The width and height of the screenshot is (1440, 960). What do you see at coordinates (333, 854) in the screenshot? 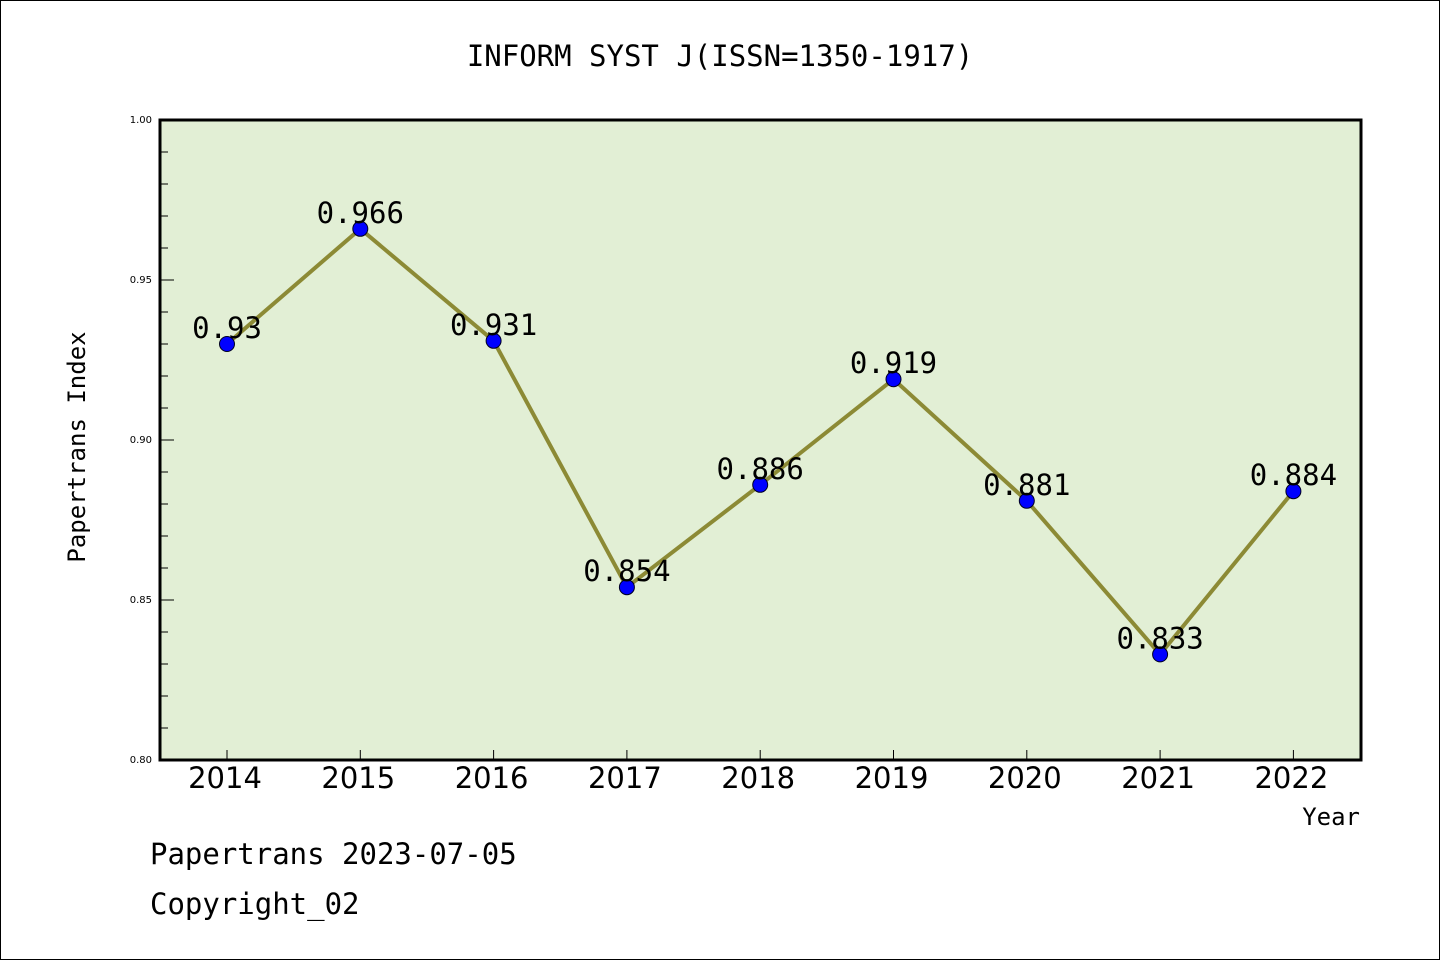
I see `footer-date: Papertrans 2023-07-05` at bounding box center [333, 854].